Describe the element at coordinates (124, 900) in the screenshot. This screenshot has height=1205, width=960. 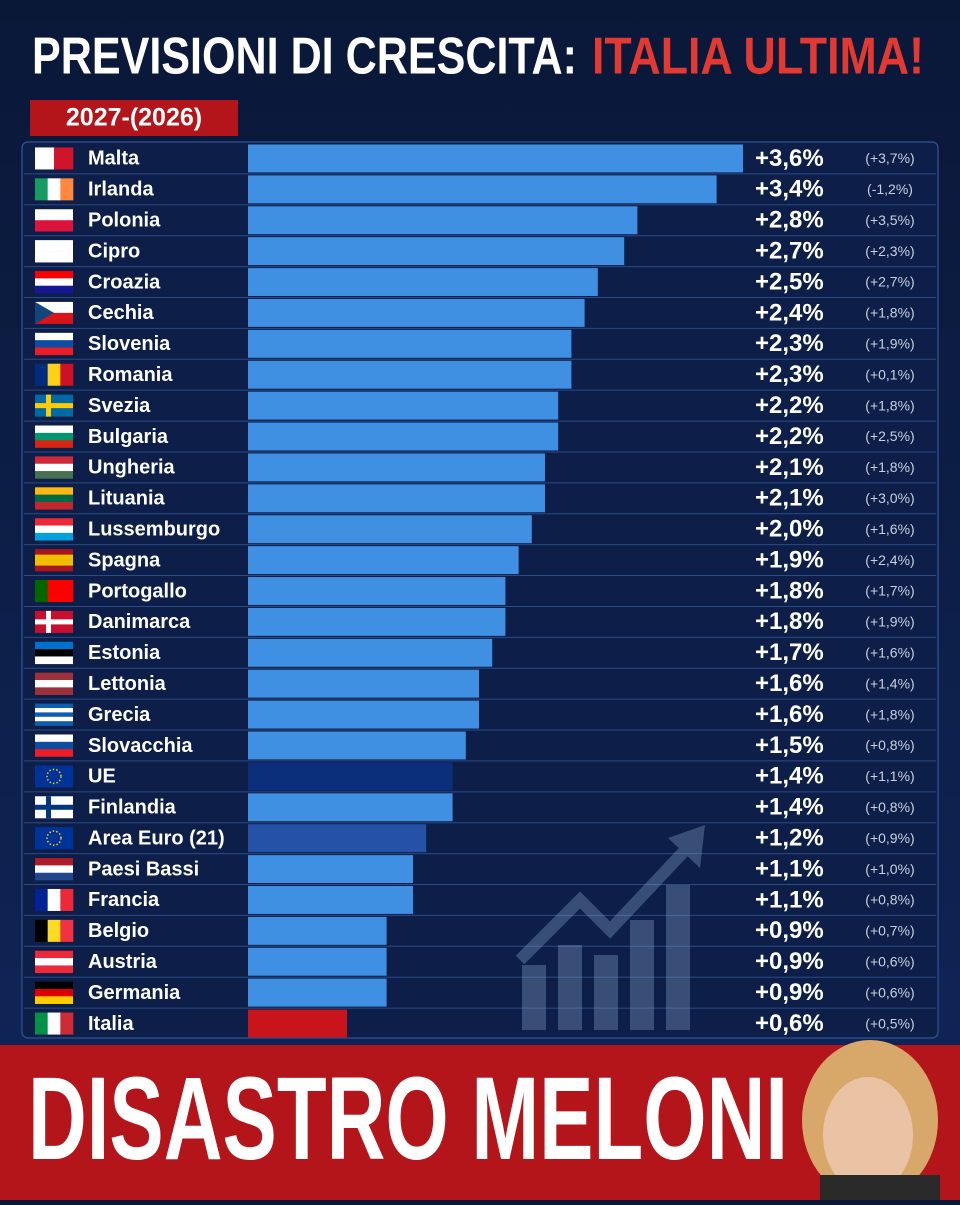
I see `category-label: Francia` at that location.